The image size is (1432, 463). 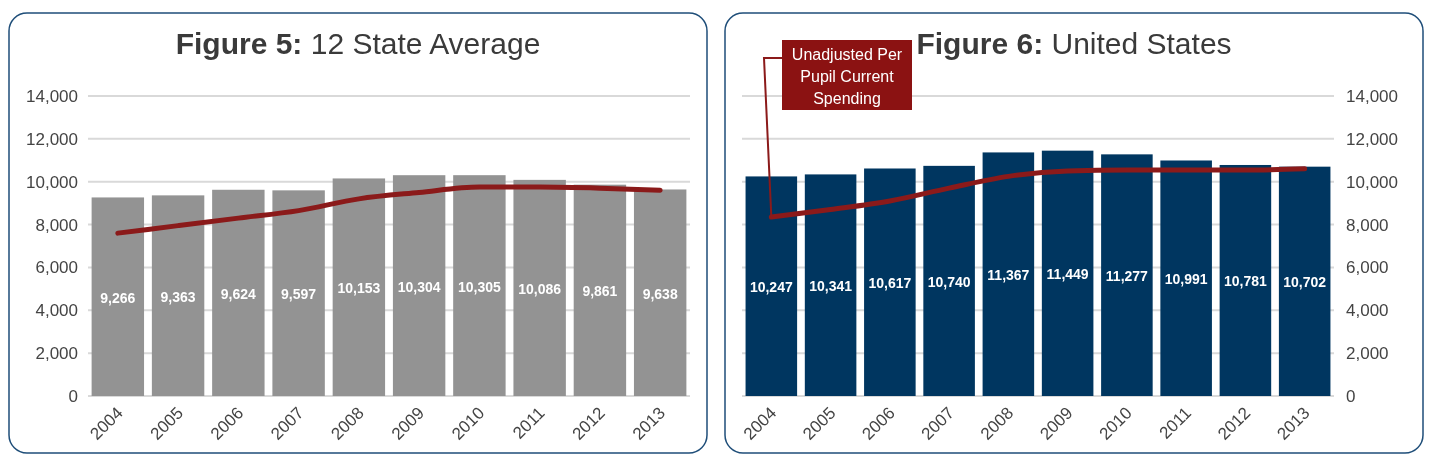 I want to click on y2-tick-label: 4,000, so click(x=1367, y=311).